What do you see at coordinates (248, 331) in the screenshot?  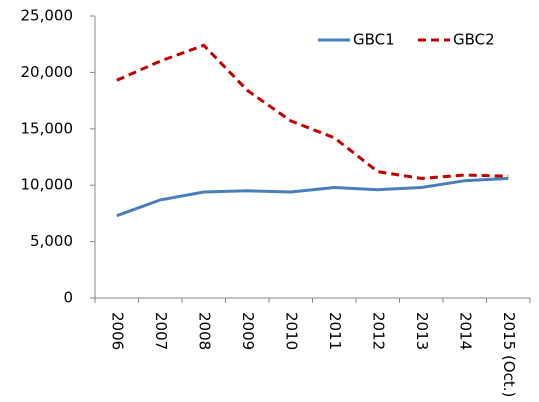 I see `x-tick-label: 2009` at bounding box center [248, 331].